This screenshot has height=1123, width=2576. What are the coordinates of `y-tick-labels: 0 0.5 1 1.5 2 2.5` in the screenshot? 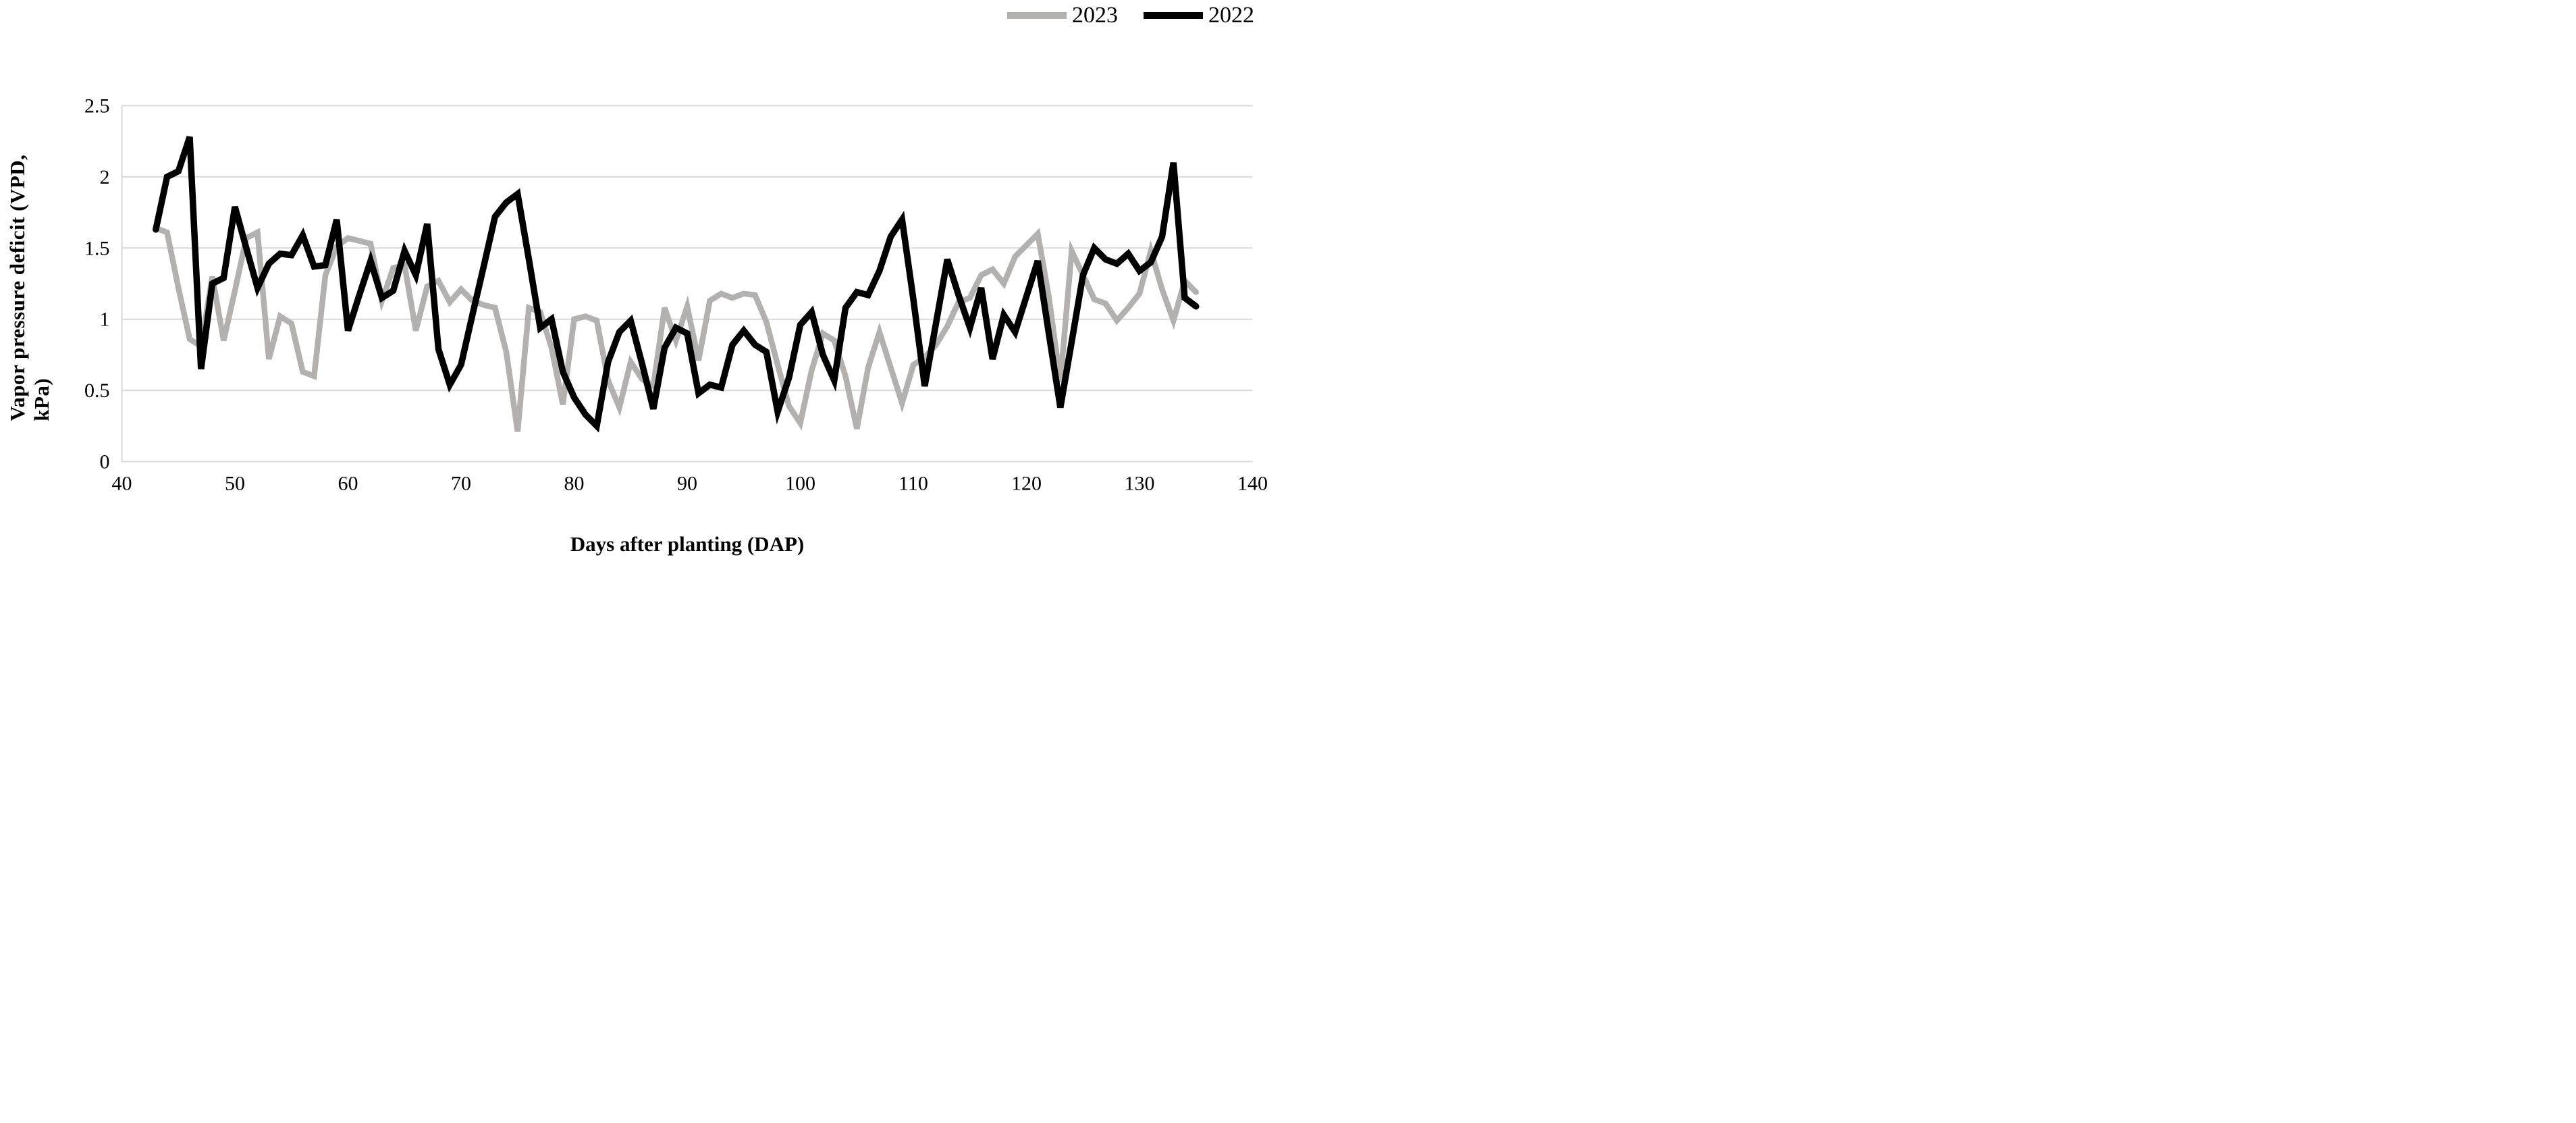 It's located at (97, 284).